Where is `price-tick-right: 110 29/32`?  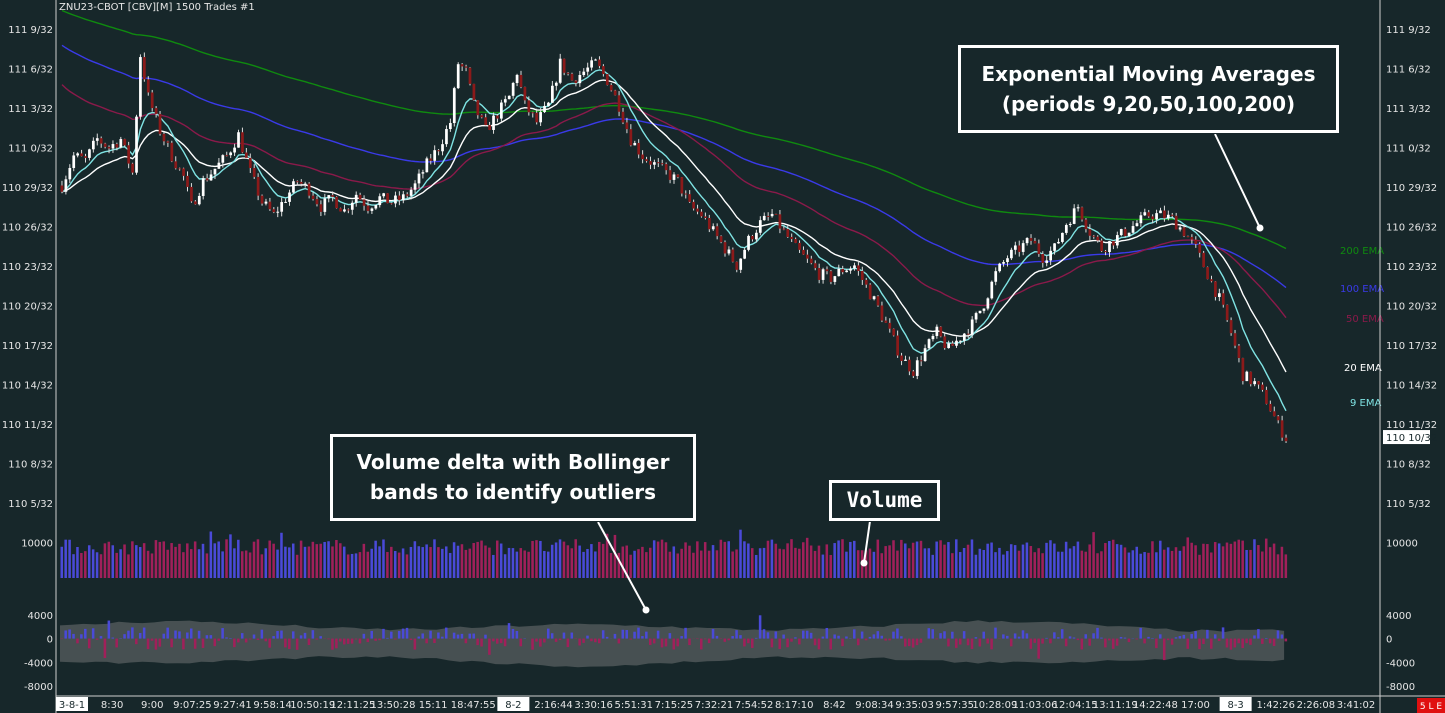
price-tick-right: 110 29/32 is located at coordinates (1411, 188).